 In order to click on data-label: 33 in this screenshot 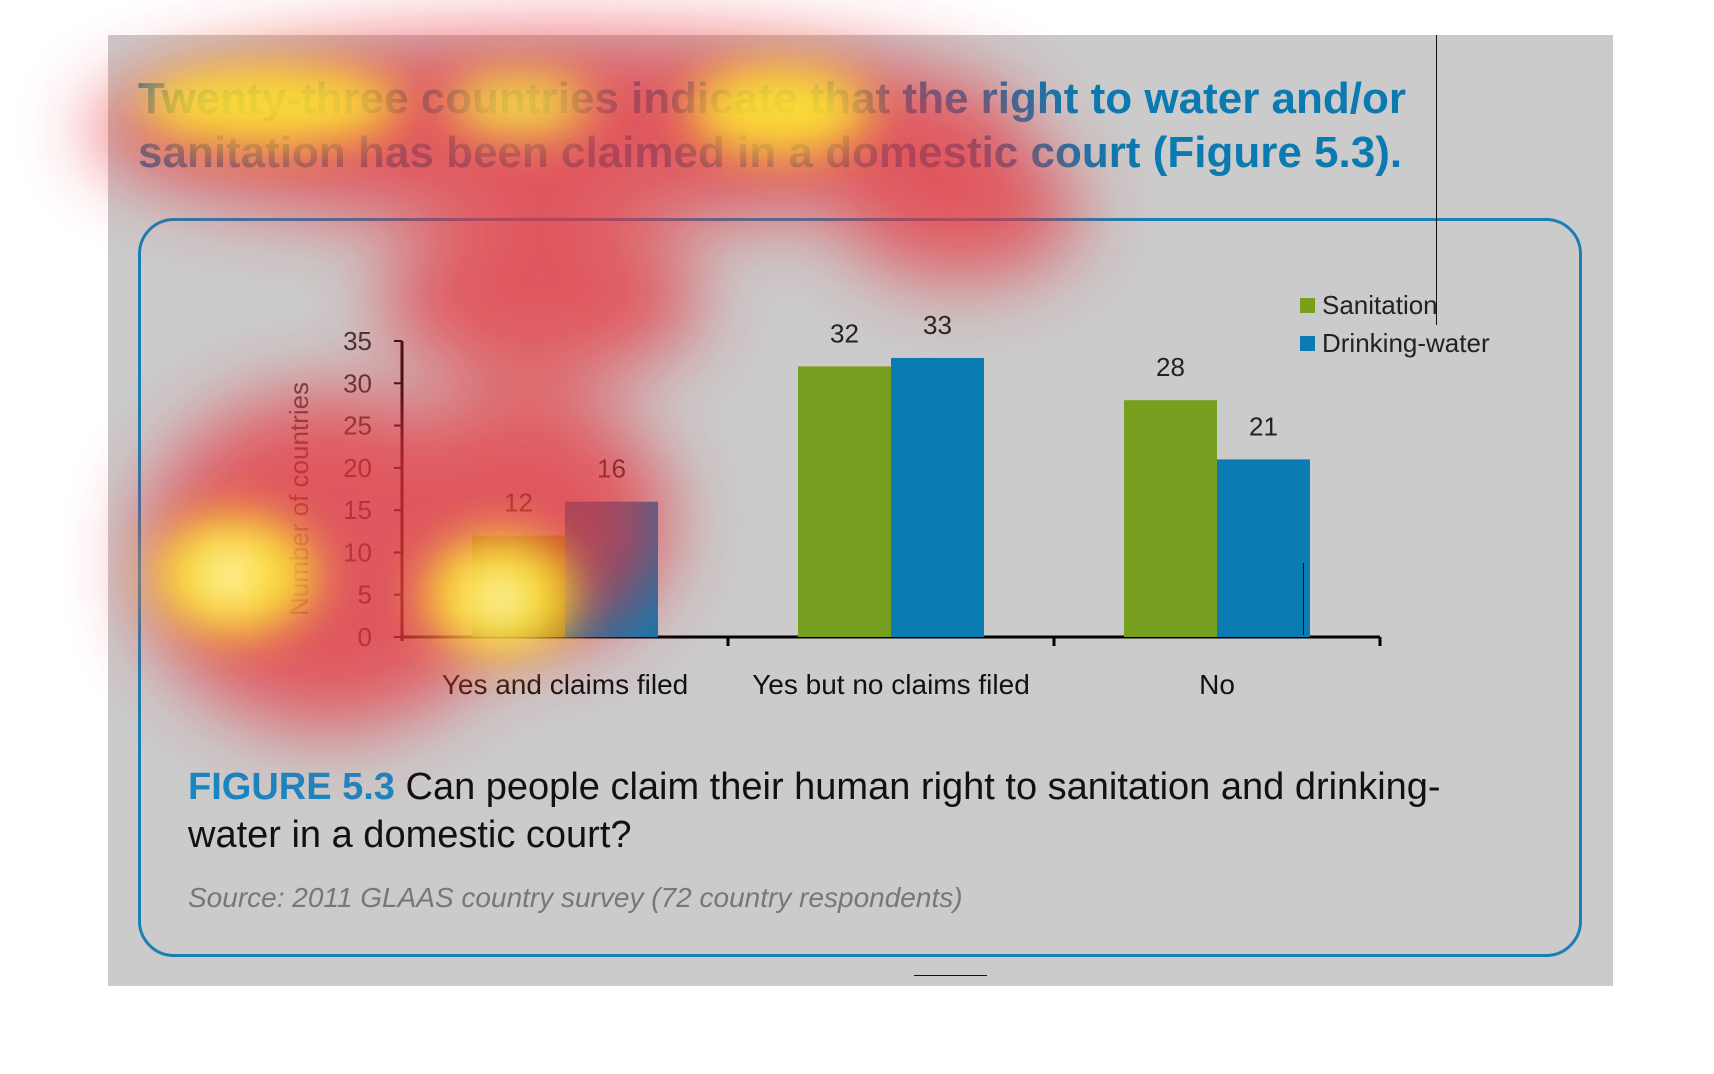, I will do `click(937, 325)`.